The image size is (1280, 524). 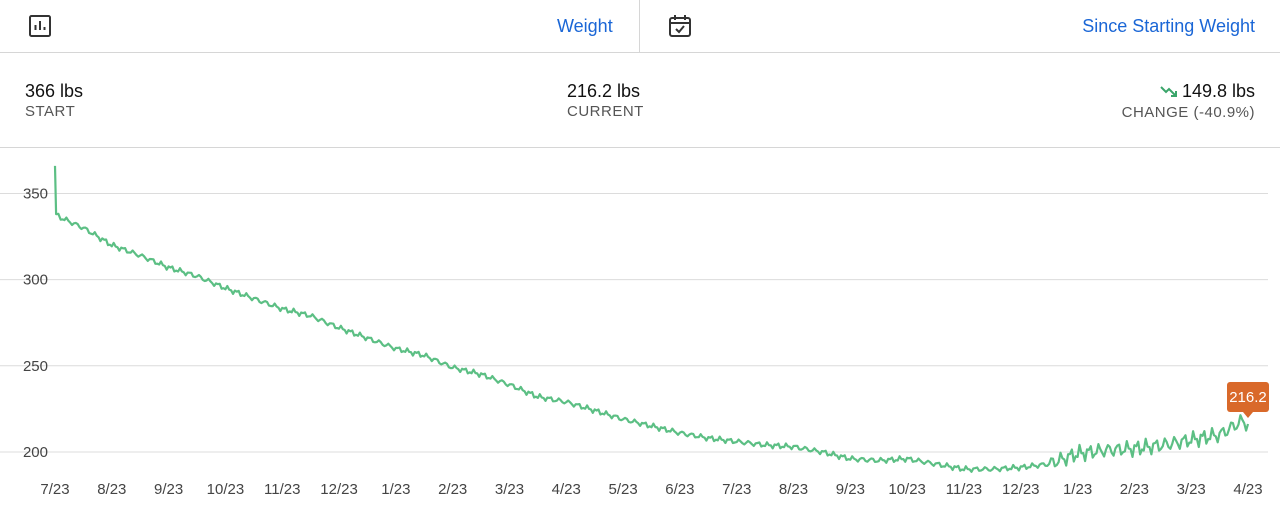 I want to click on change-value-row: 149.8 lbs, so click(x=1188, y=91).